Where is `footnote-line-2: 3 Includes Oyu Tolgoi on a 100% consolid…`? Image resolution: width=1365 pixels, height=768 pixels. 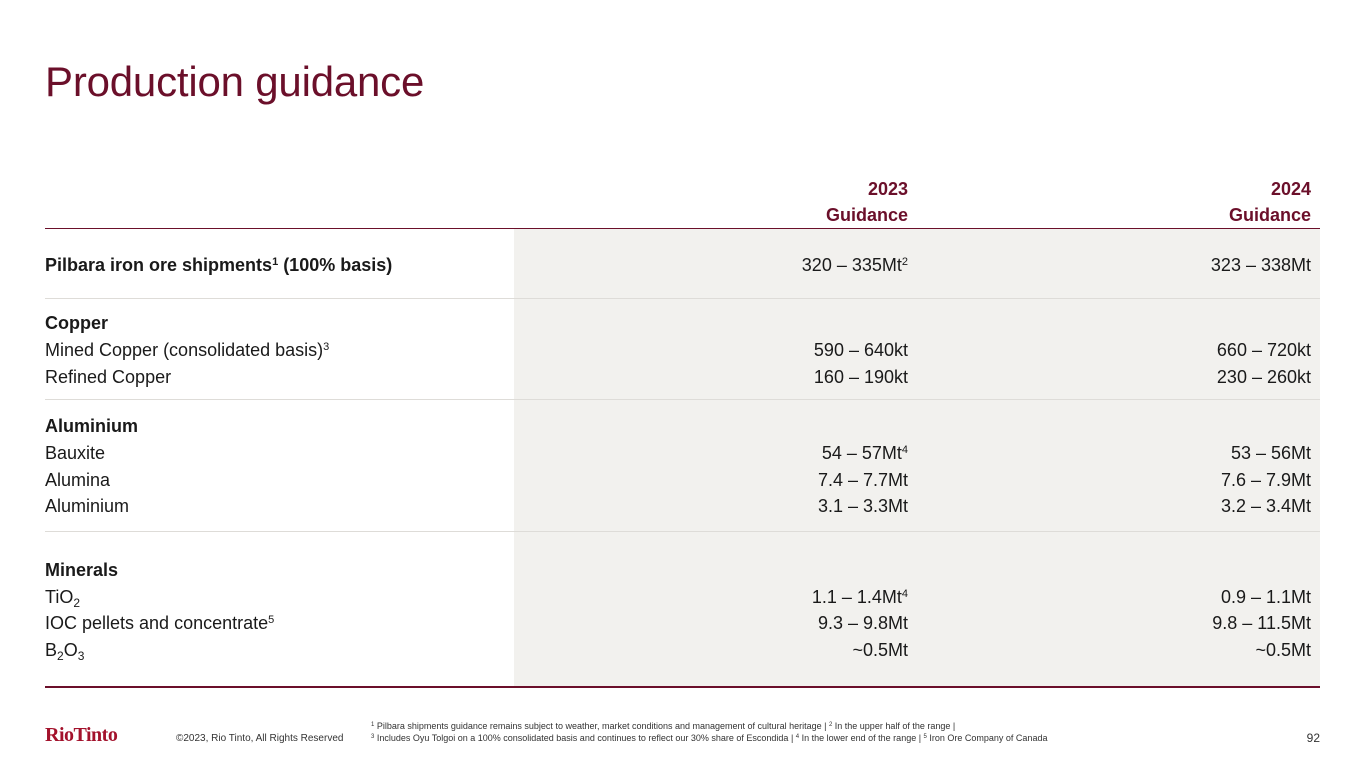
footnote-line-2: 3 Includes Oyu Tolgoi on a 100% consolid… is located at coordinates (709, 738).